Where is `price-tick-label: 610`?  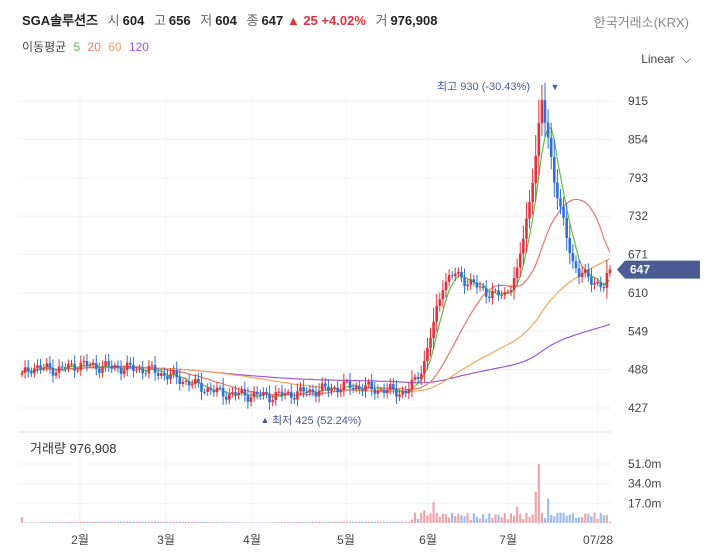 price-tick-label: 610 is located at coordinates (638, 293).